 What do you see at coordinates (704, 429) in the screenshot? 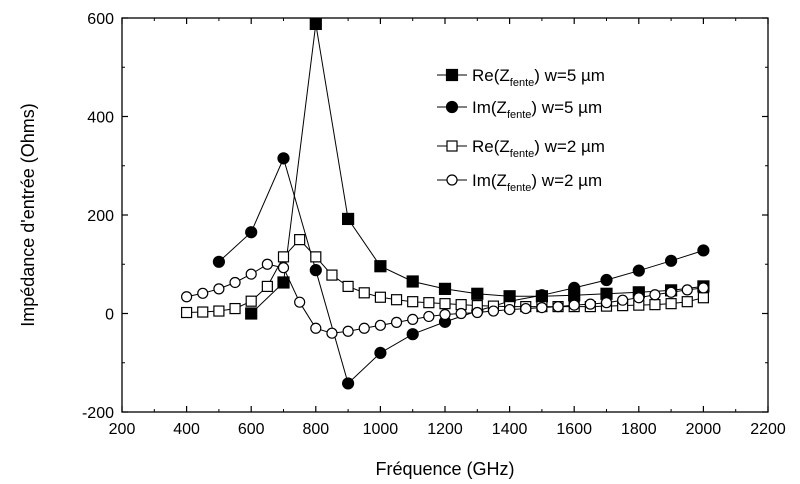
I see `x-tick-label: 2000` at bounding box center [704, 429].